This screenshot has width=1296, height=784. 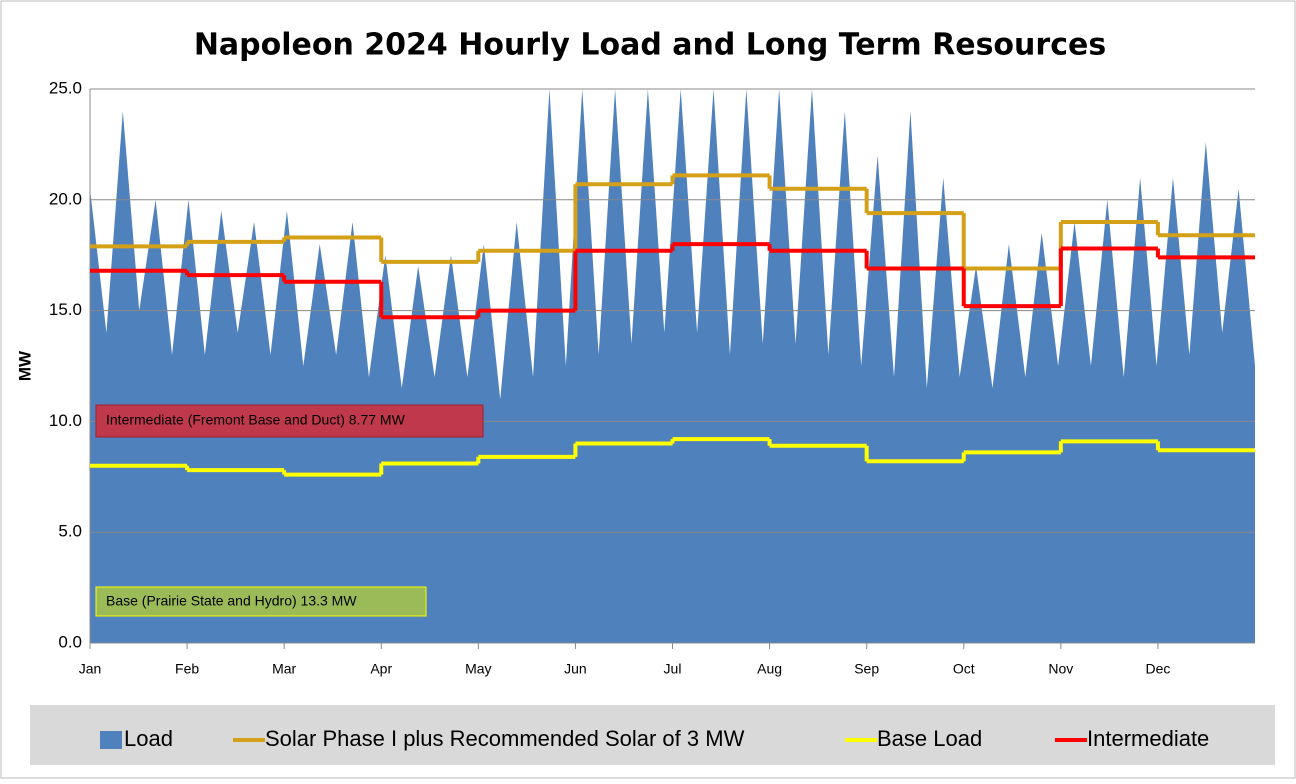 I want to click on x-tick-label: Jul, so click(x=673, y=669).